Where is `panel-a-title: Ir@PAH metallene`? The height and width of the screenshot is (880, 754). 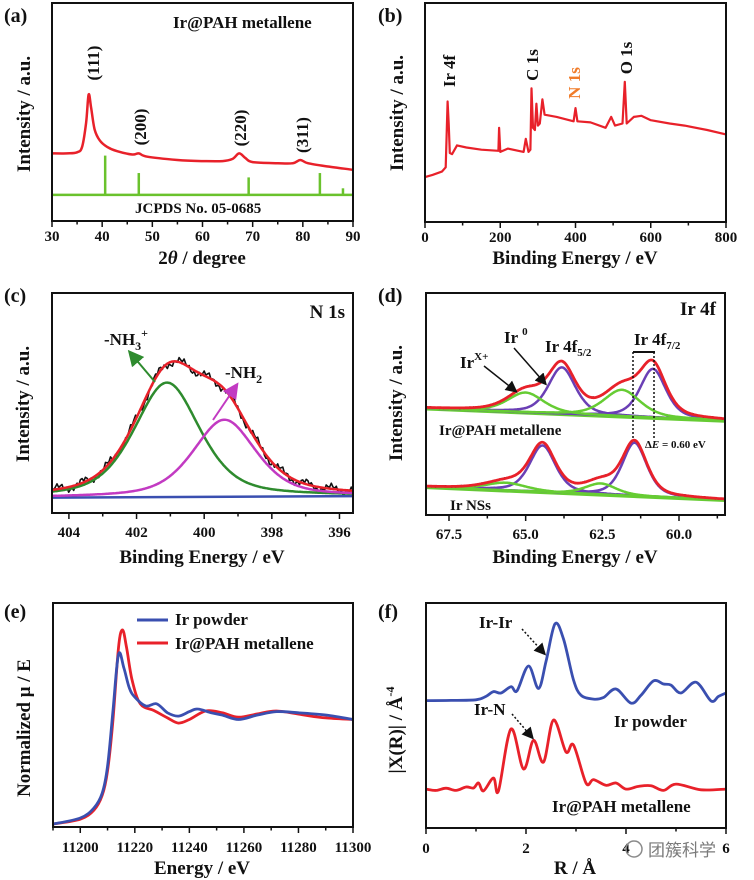 panel-a-title: Ir@PAH metallene is located at coordinates (242, 22).